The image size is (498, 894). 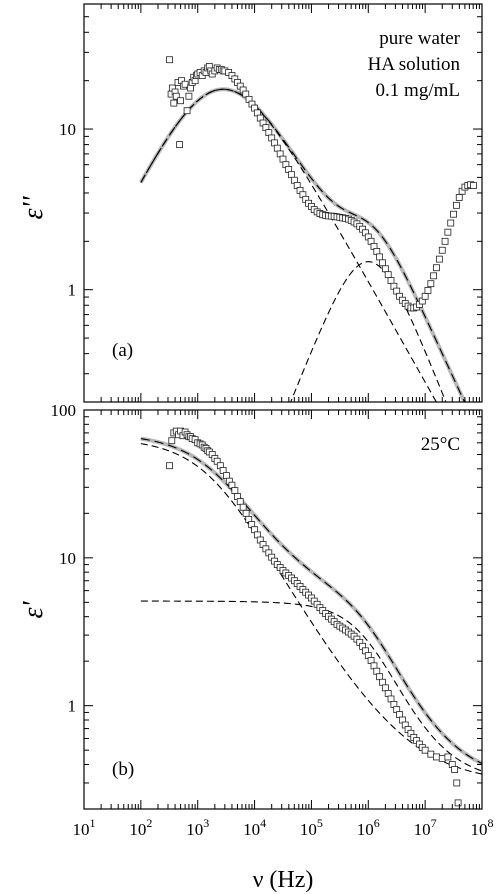 What do you see at coordinates (368, 827) in the screenshot?
I see `x-tick-label: 10⁶` at bounding box center [368, 827].